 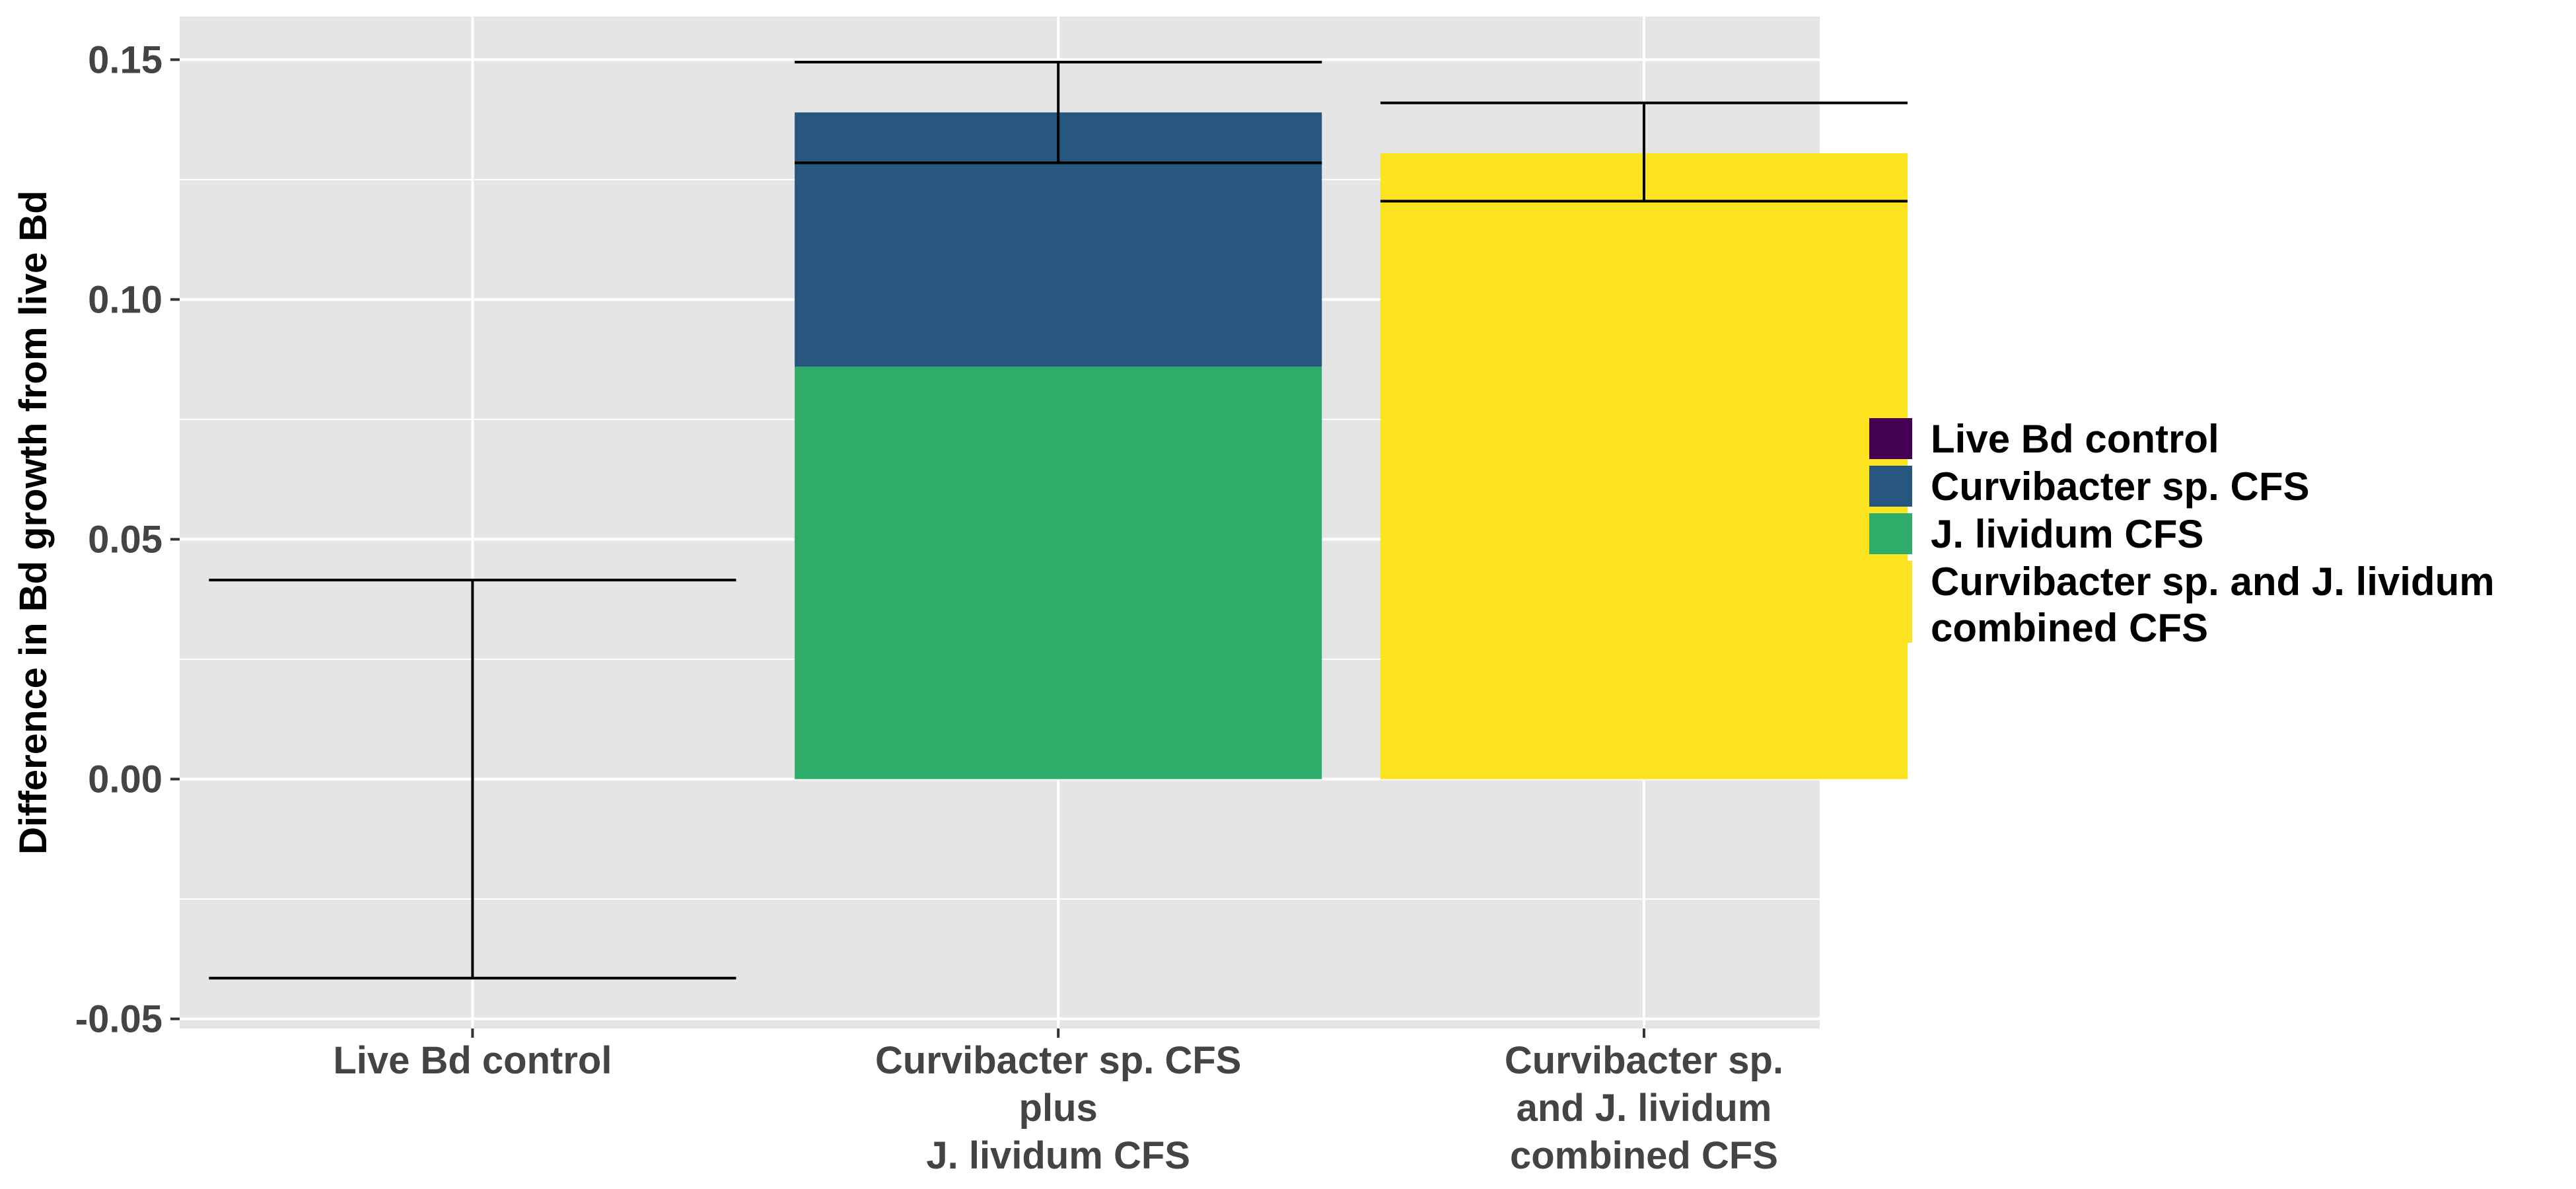 I want to click on legend-label: Curvibacter sp. CFS, so click(x=2120, y=486).